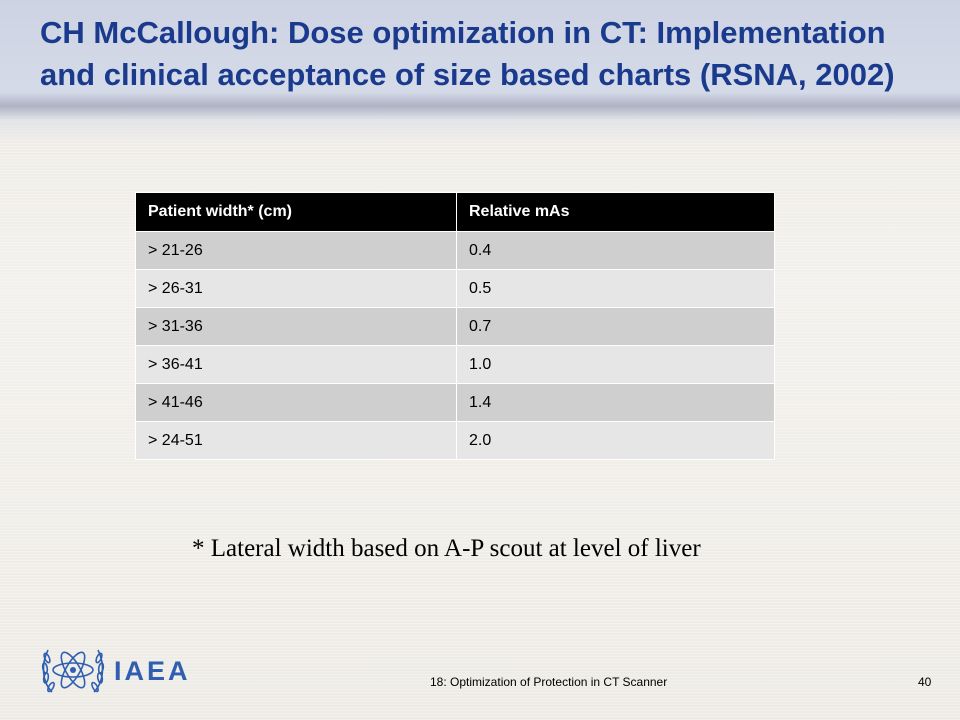 The height and width of the screenshot is (720, 960). What do you see at coordinates (480, 106) in the screenshot?
I see `title-shadow` at bounding box center [480, 106].